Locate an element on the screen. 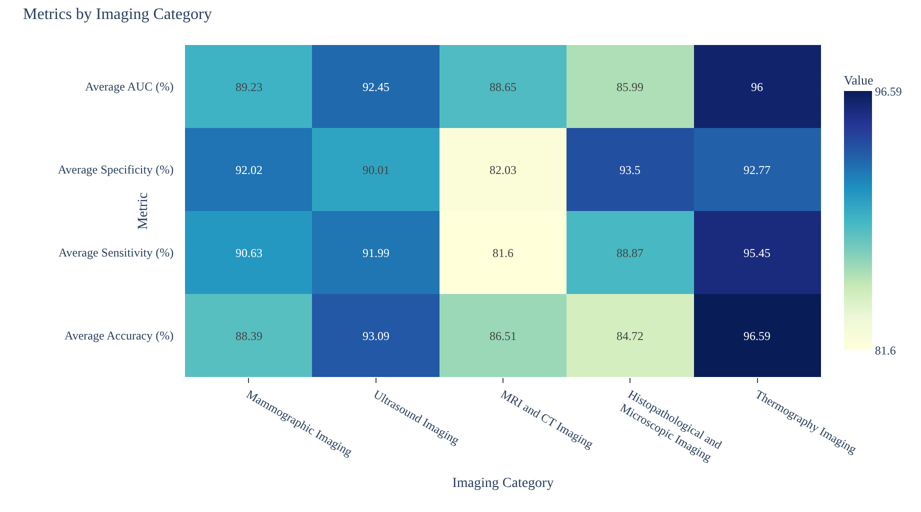 The image size is (921, 512). x-axis-title: Imaging Category is located at coordinates (503, 483).